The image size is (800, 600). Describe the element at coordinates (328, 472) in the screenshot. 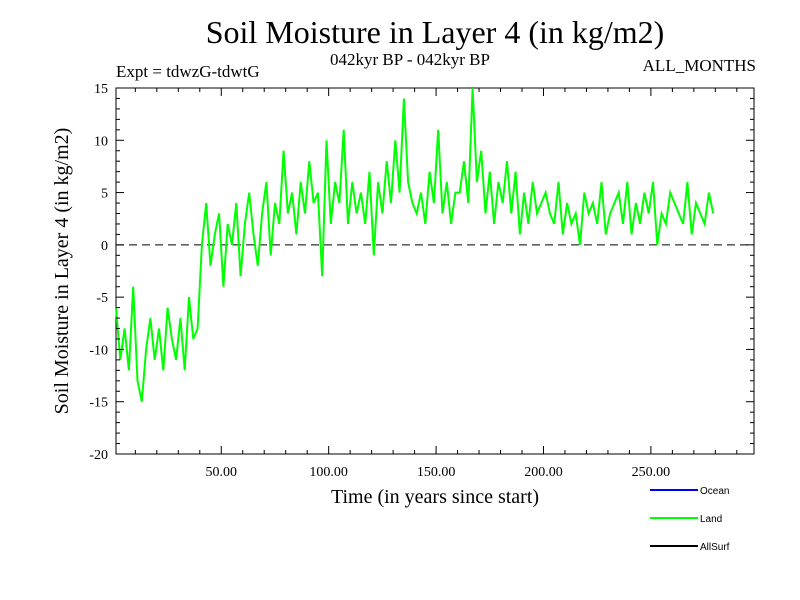

I see `x-tick-label: 100.00` at that location.